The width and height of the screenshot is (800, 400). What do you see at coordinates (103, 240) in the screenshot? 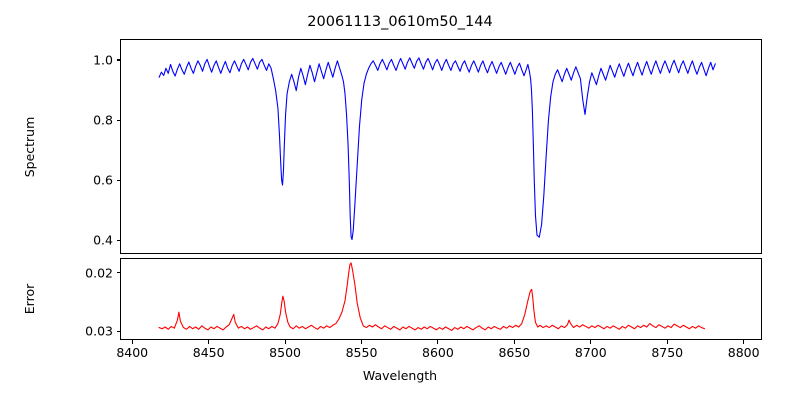
I see `y-tick-label-spectrum: 0.4` at bounding box center [103, 240].